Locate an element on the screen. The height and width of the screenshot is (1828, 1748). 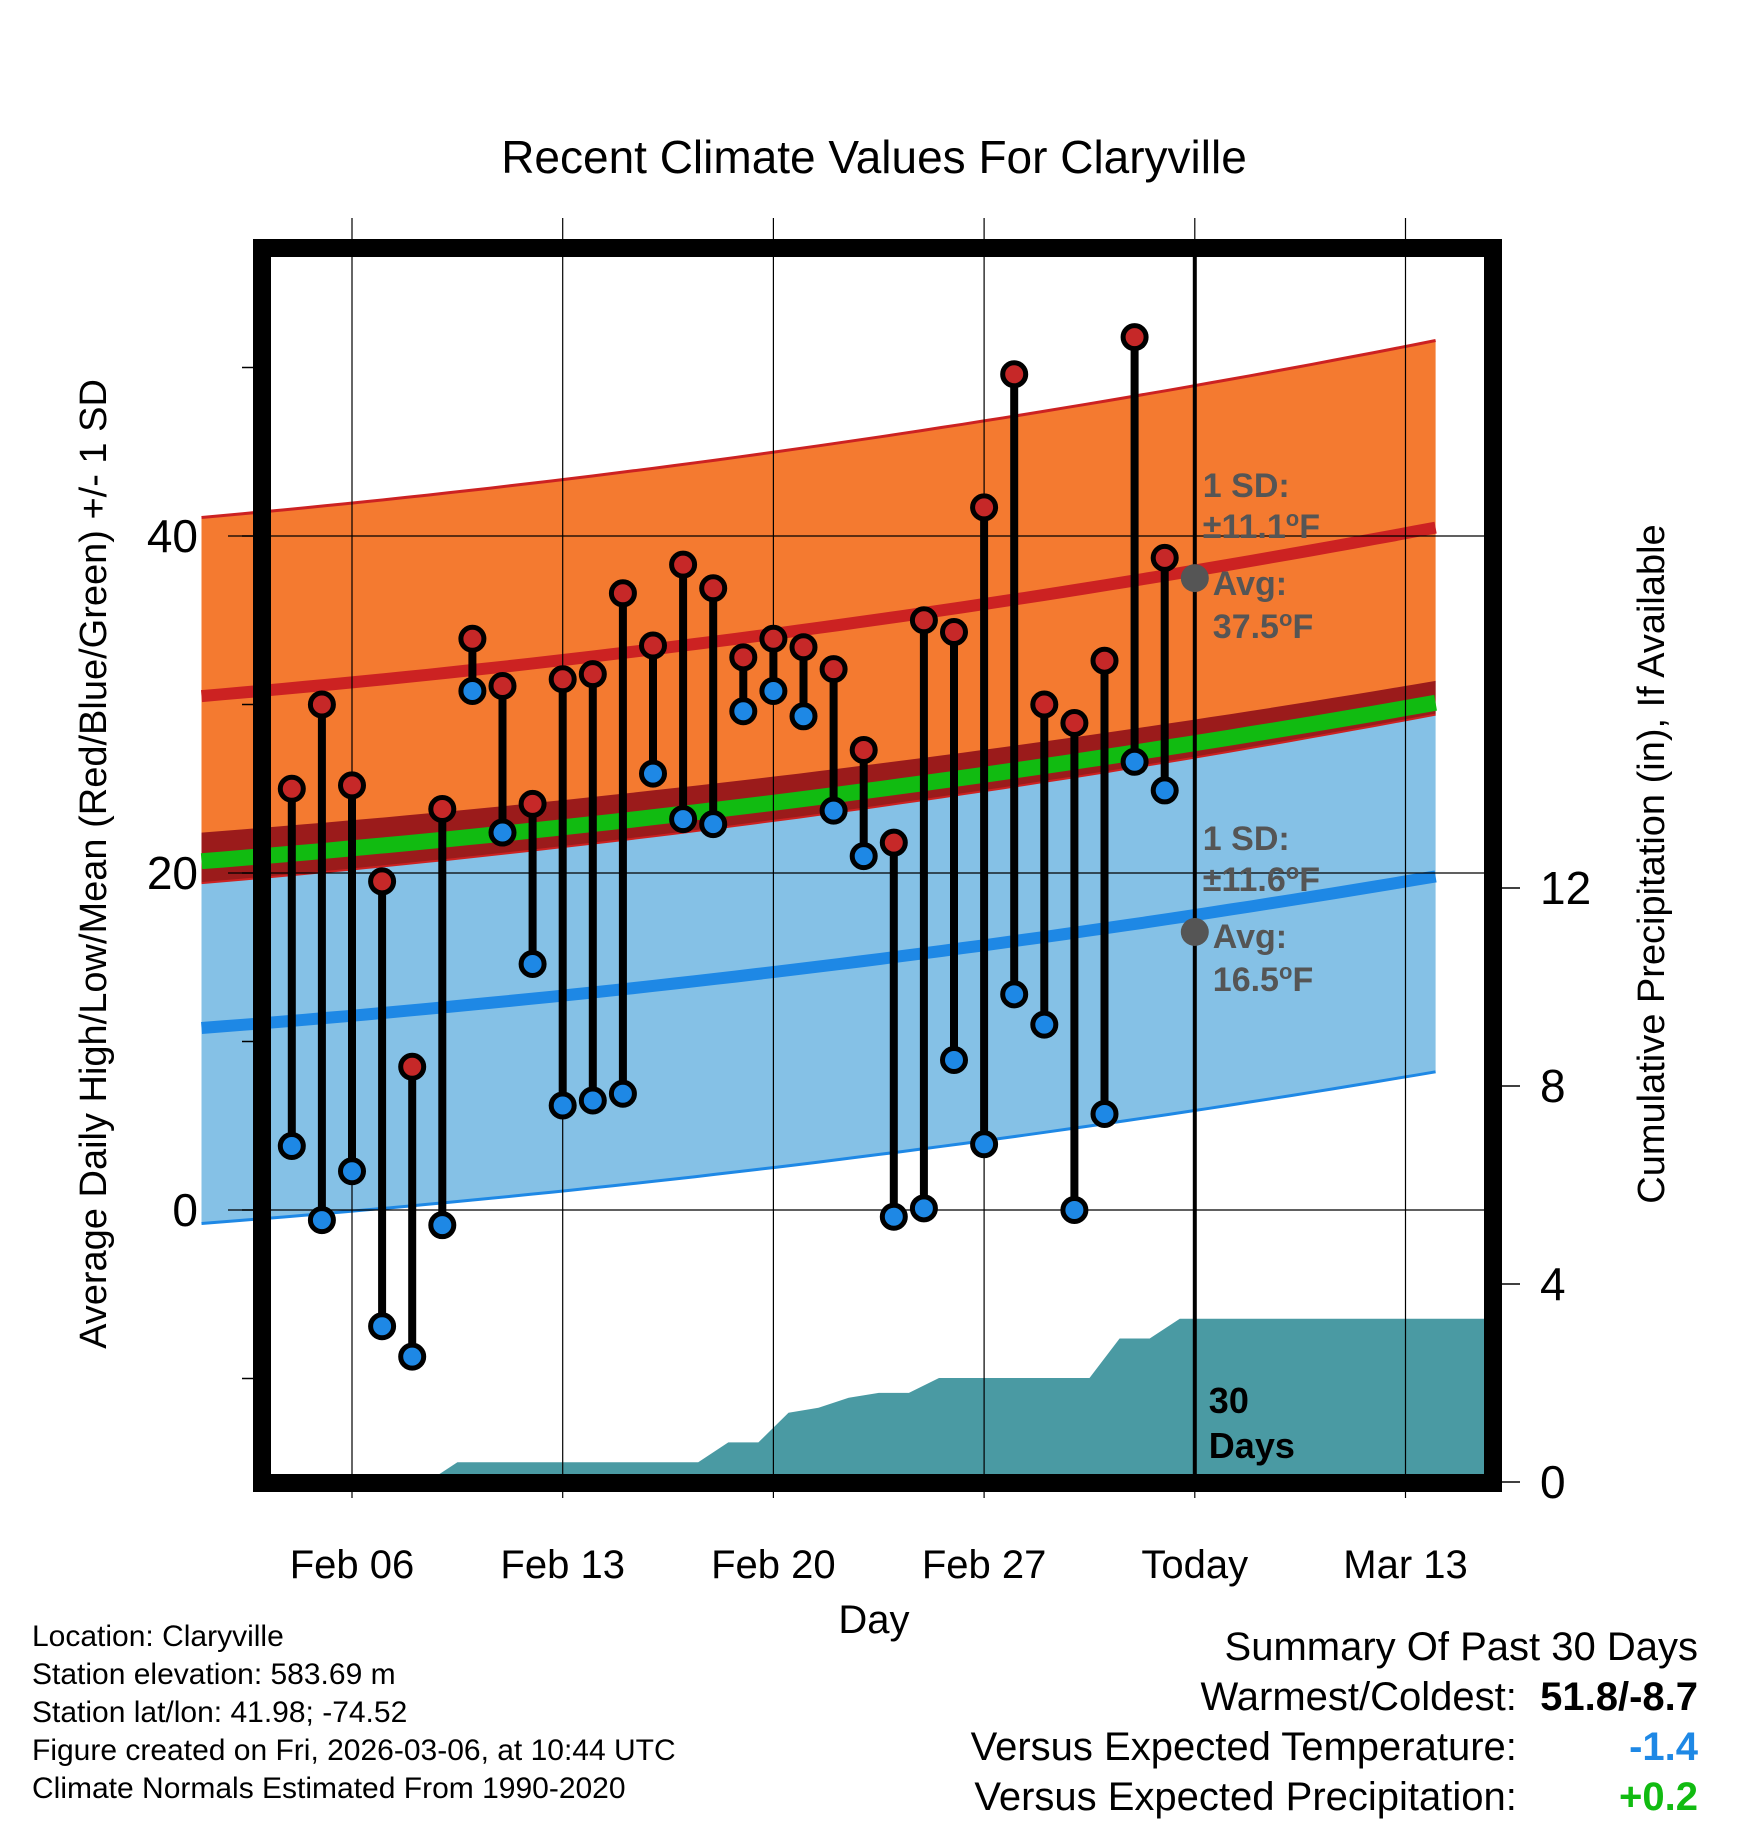
precipitation-area is located at coordinates (930, 1400).